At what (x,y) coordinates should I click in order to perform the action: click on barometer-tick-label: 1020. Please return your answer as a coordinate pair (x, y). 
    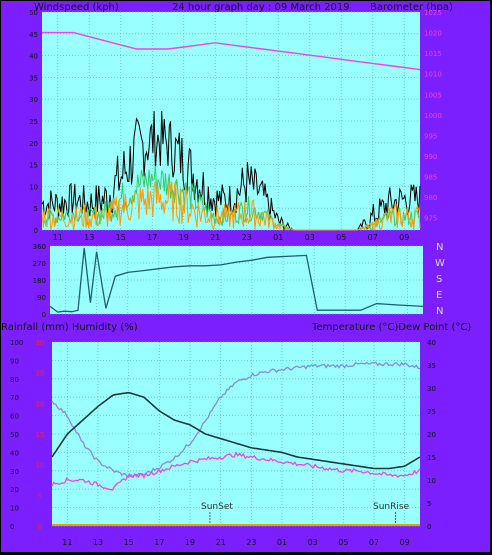
    Looking at the image, I should click on (433, 34).